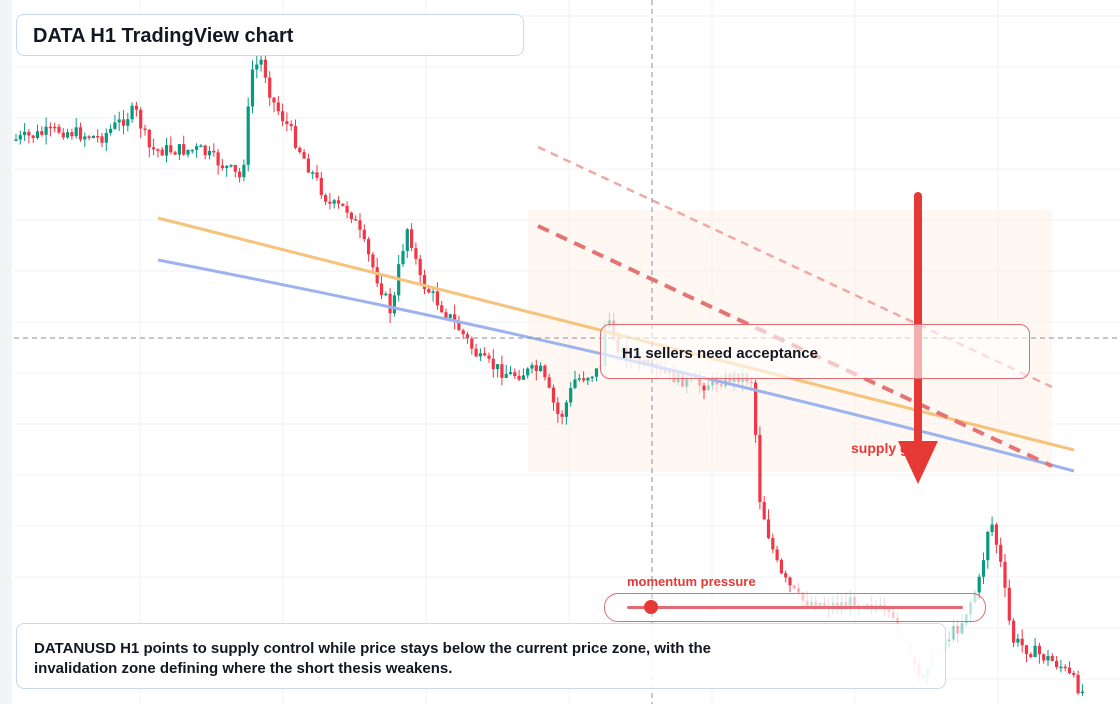  I want to click on supply-gate-label: supply gate, so click(890, 448).